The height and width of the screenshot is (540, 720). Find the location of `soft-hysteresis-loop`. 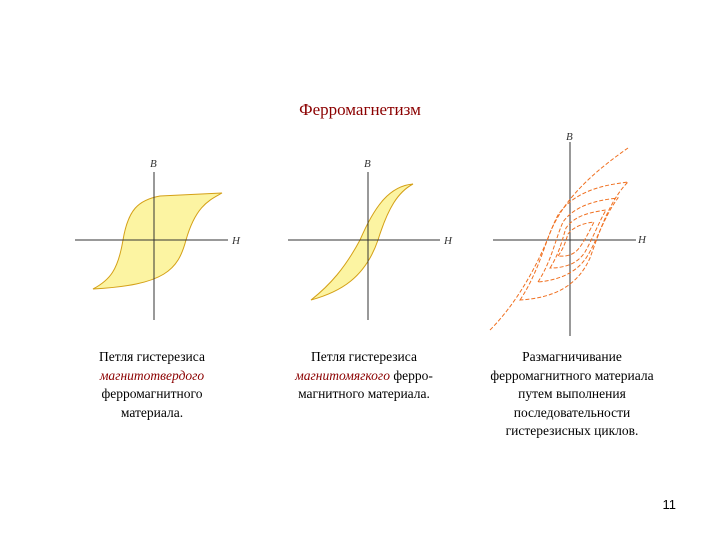

soft-hysteresis-loop is located at coordinates (362, 242).